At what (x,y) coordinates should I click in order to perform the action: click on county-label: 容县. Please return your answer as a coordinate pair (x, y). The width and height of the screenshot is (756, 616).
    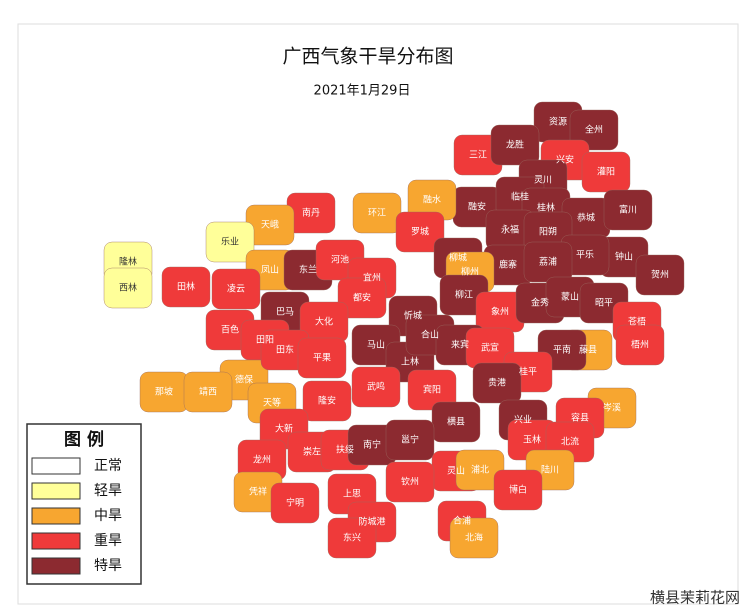
    Looking at the image, I should click on (580, 418).